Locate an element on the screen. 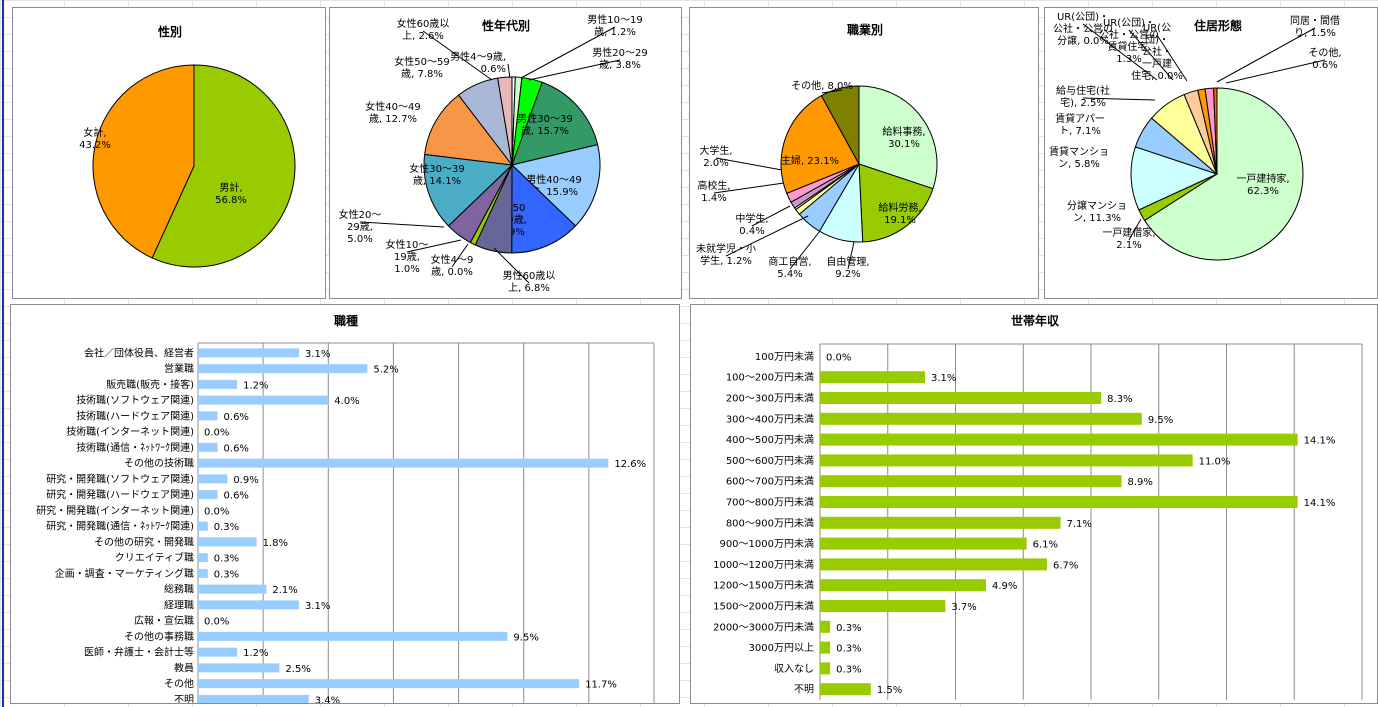 The height and width of the screenshot is (707, 1378). gender-pie: 性別 男計, 56.8% 女計, 43.2% is located at coordinates (187, 146).